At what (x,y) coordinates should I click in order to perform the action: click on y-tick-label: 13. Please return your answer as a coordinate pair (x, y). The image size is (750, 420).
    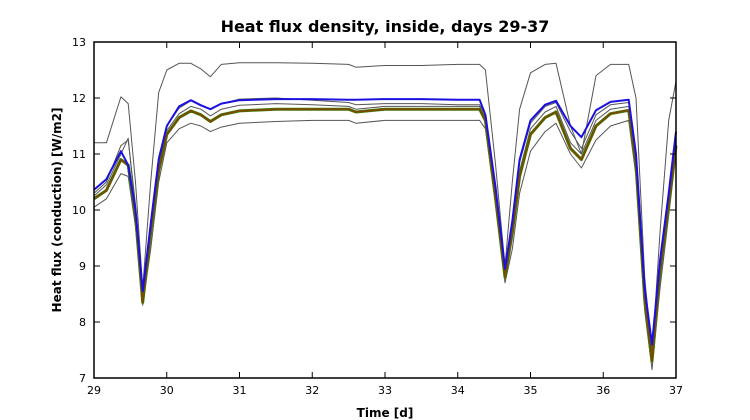
    Looking at the image, I should click on (79, 42).